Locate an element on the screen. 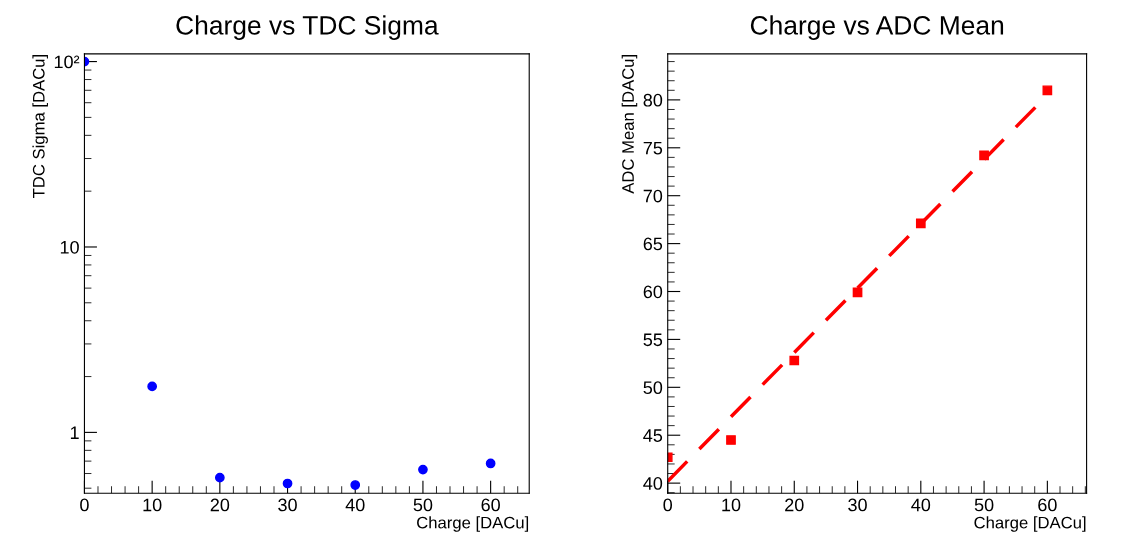 The width and height of the screenshot is (1126, 539). y-tick-label: 10 is located at coordinates (69, 247).